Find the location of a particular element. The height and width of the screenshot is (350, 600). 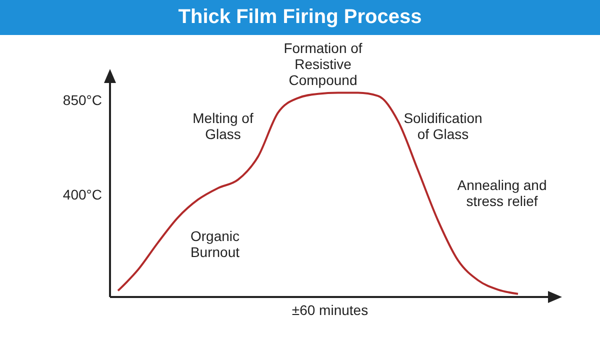

y-tick-label: 850°C is located at coordinates (82, 100).